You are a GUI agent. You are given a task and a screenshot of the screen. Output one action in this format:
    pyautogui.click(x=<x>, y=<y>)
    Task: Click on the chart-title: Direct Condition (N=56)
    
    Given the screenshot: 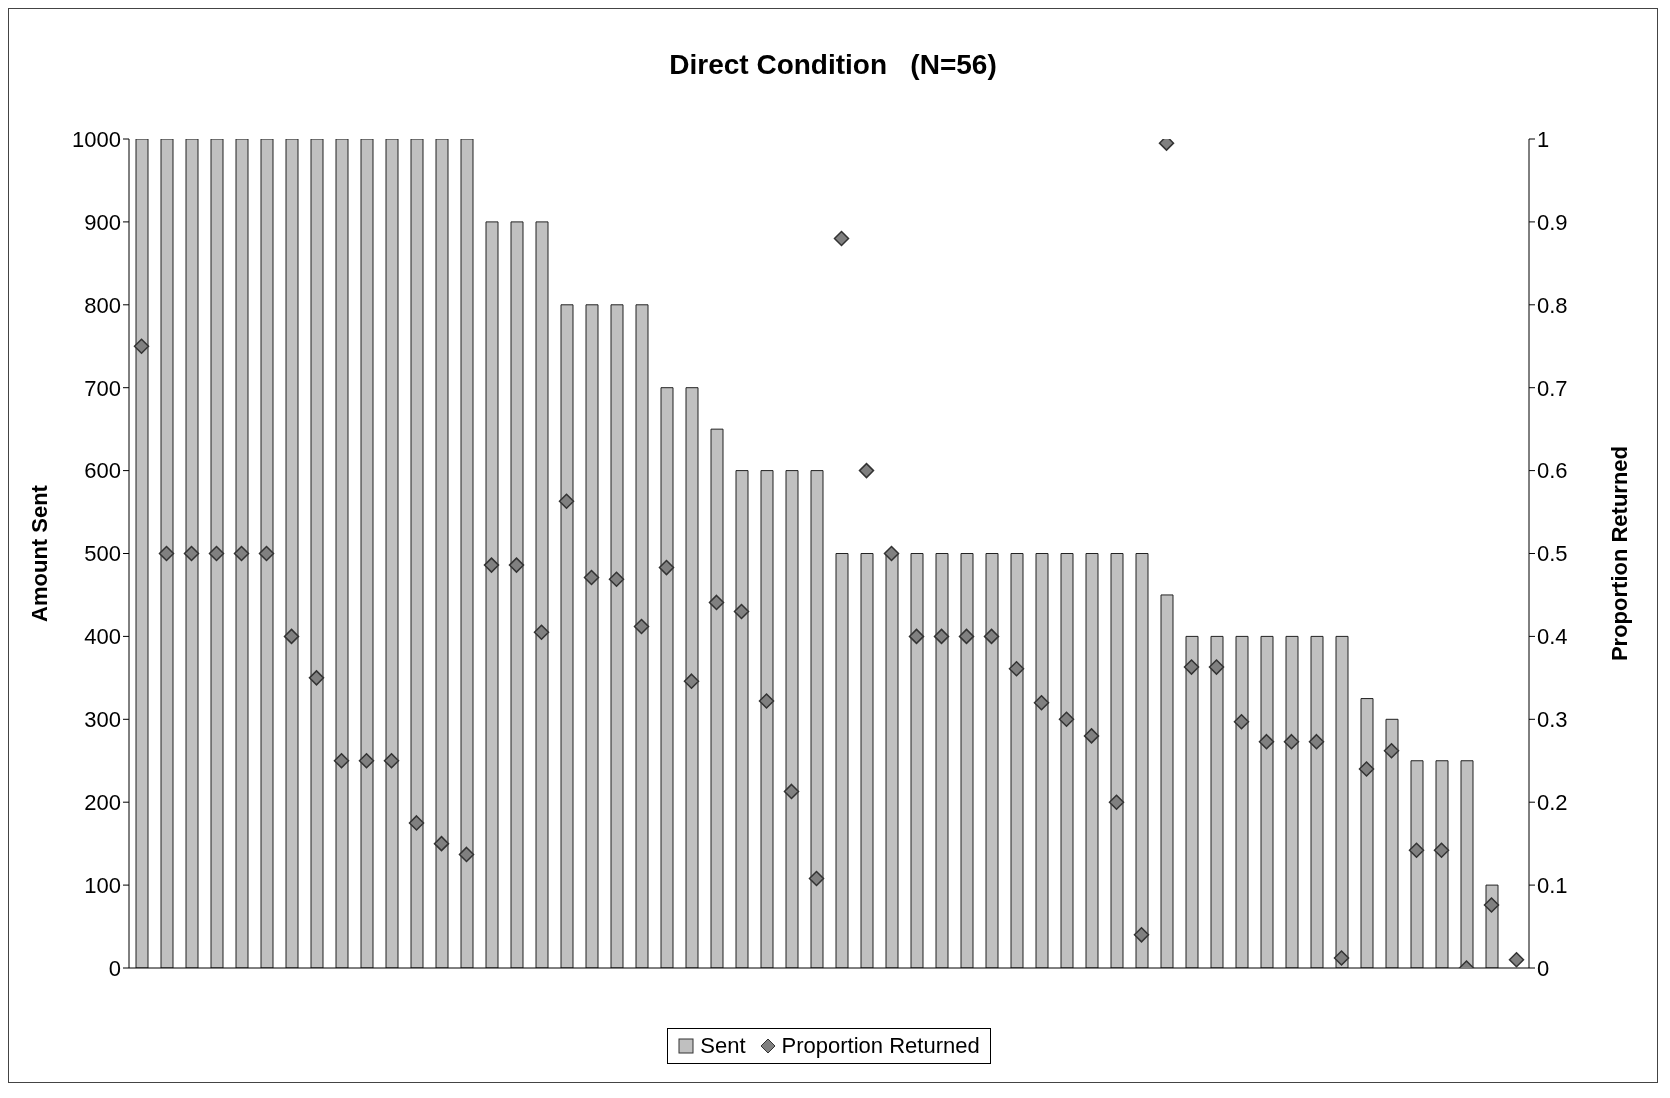 What is the action you would take?
    pyautogui.click(x=833, y=65)
    